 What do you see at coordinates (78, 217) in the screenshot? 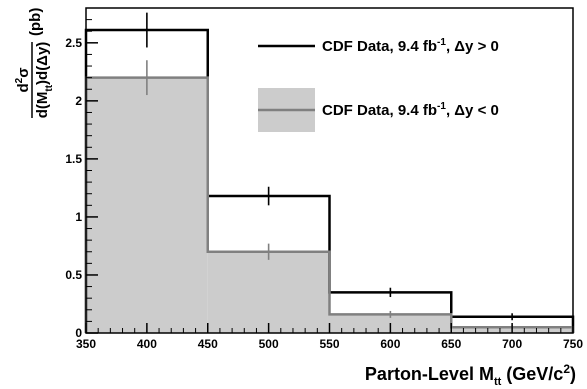
I see `y-tick-label-2: 1` at bounding box center [78, 217].